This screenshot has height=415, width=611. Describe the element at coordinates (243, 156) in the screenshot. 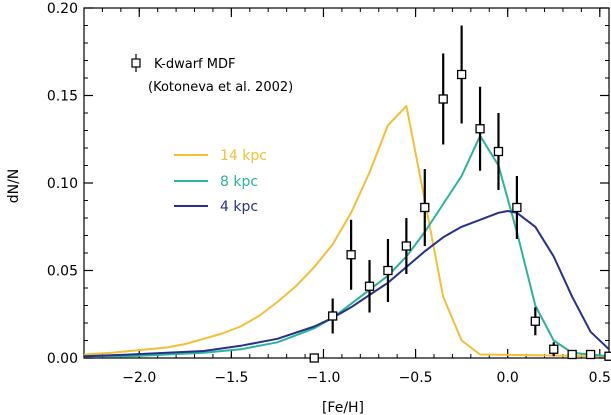

I see `series-label: 14 kpc` at that location.